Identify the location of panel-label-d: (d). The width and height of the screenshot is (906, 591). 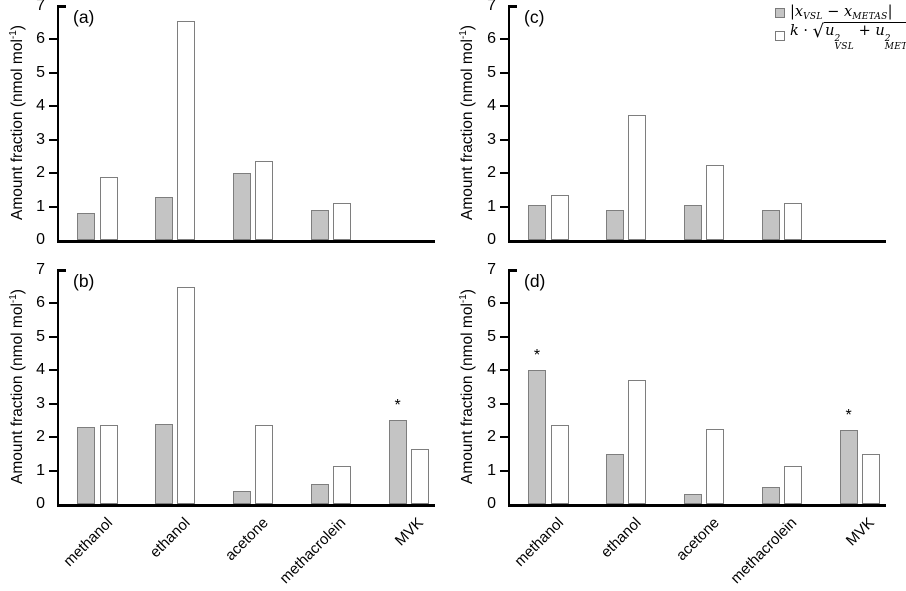
(535, 281).